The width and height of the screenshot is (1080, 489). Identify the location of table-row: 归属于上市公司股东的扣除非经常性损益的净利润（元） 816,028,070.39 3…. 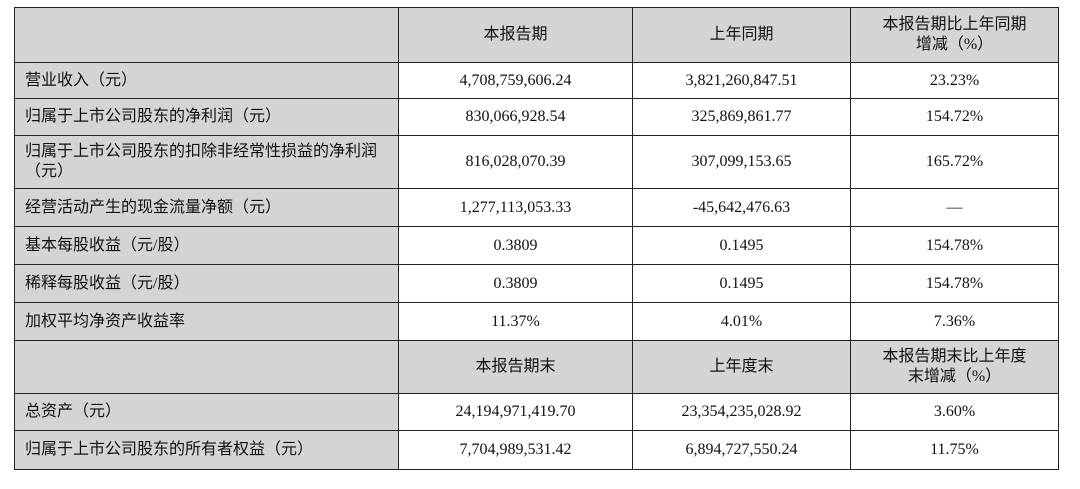
(536, 162).